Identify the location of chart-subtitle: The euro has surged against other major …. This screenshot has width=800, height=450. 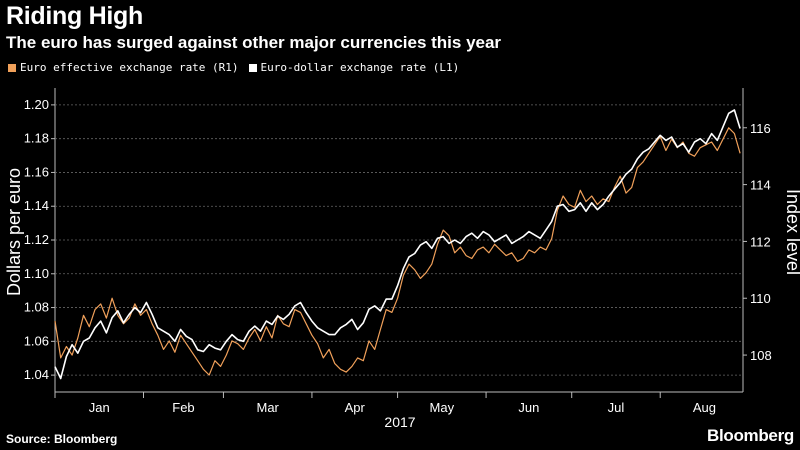
(254, 42).